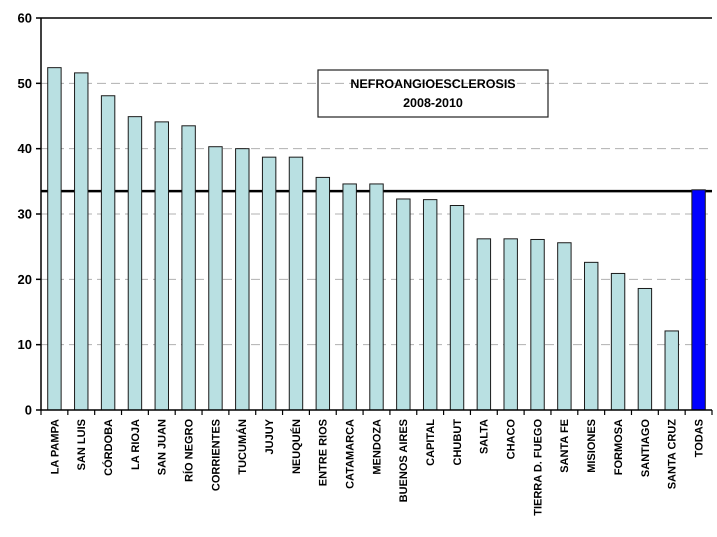 This screenshot has width=717, height=537. I want to click on x-tick-label: SAN LUIS, so click(82, 444).